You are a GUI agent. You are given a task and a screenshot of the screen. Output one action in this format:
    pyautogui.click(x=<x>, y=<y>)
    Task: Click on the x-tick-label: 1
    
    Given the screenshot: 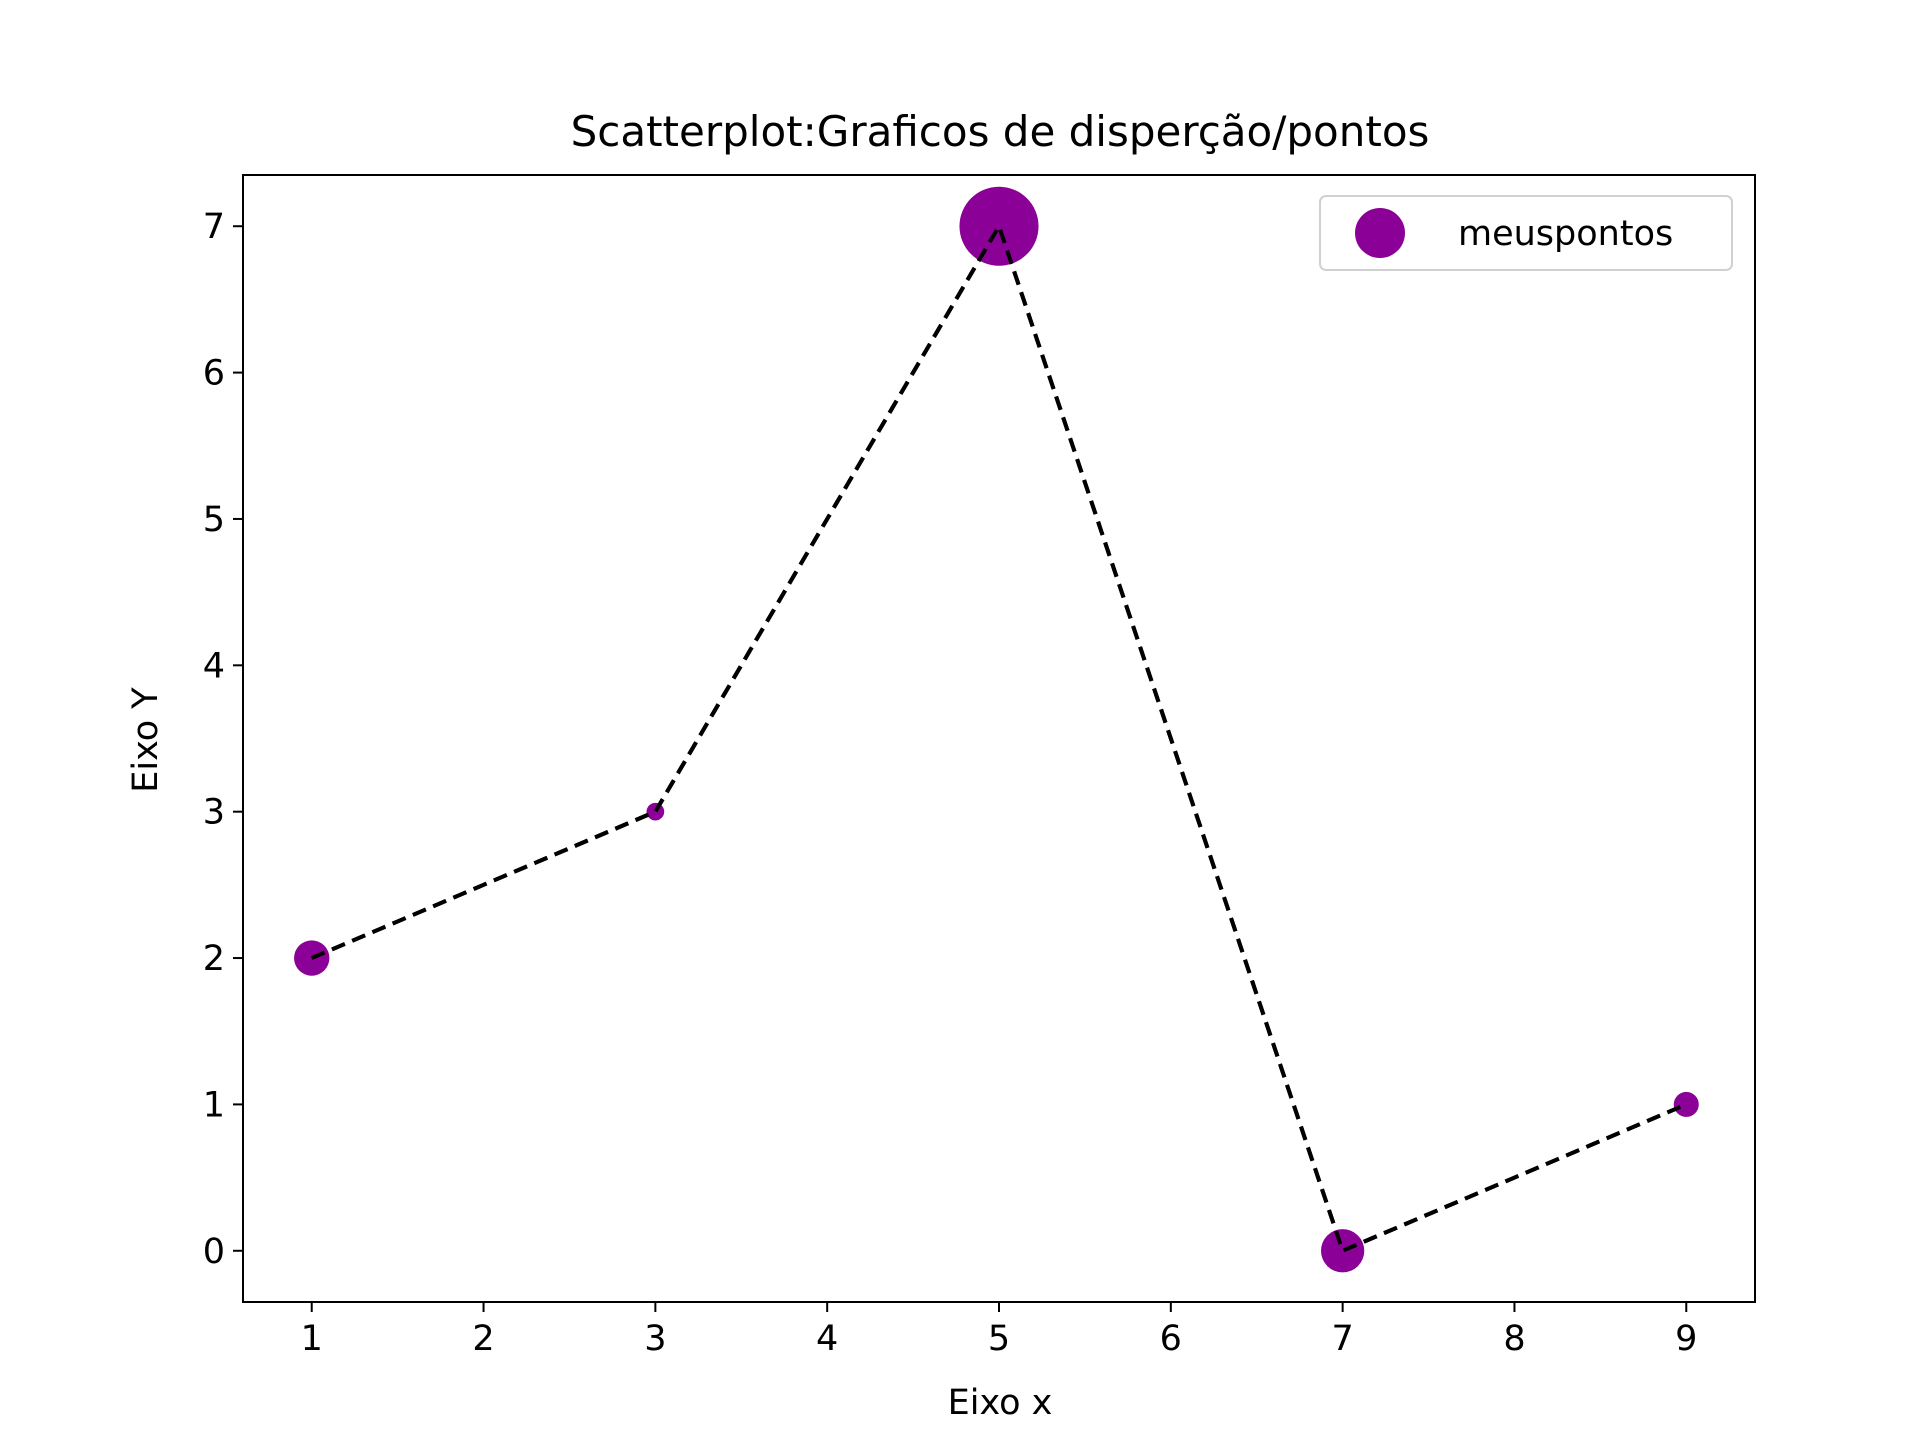 What is the action you would take?
    pyautogui.click(x=312, y=1339)
    